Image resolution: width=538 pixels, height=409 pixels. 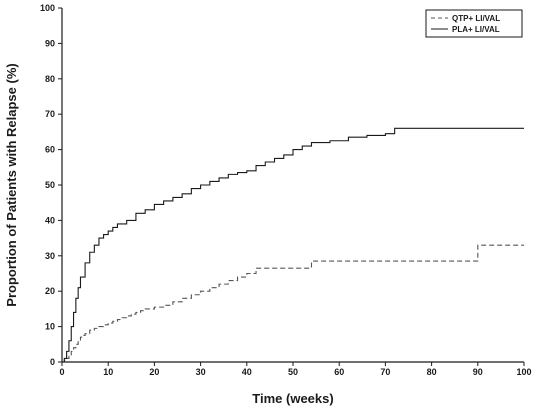 I want to click on x-tick-label: 50, so click(x=293, y=372).